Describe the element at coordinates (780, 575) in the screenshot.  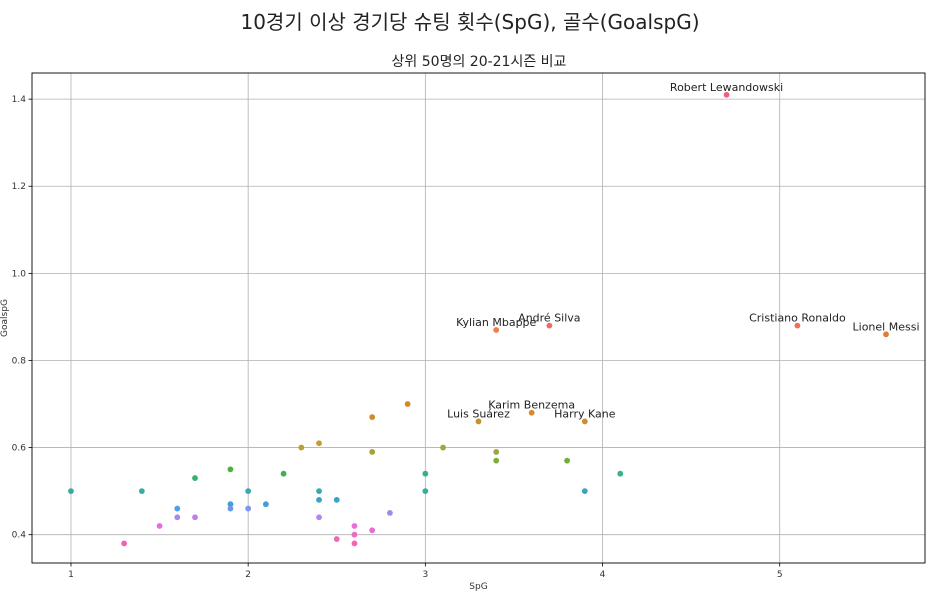
I see `x-tick-label: 5` at that location.